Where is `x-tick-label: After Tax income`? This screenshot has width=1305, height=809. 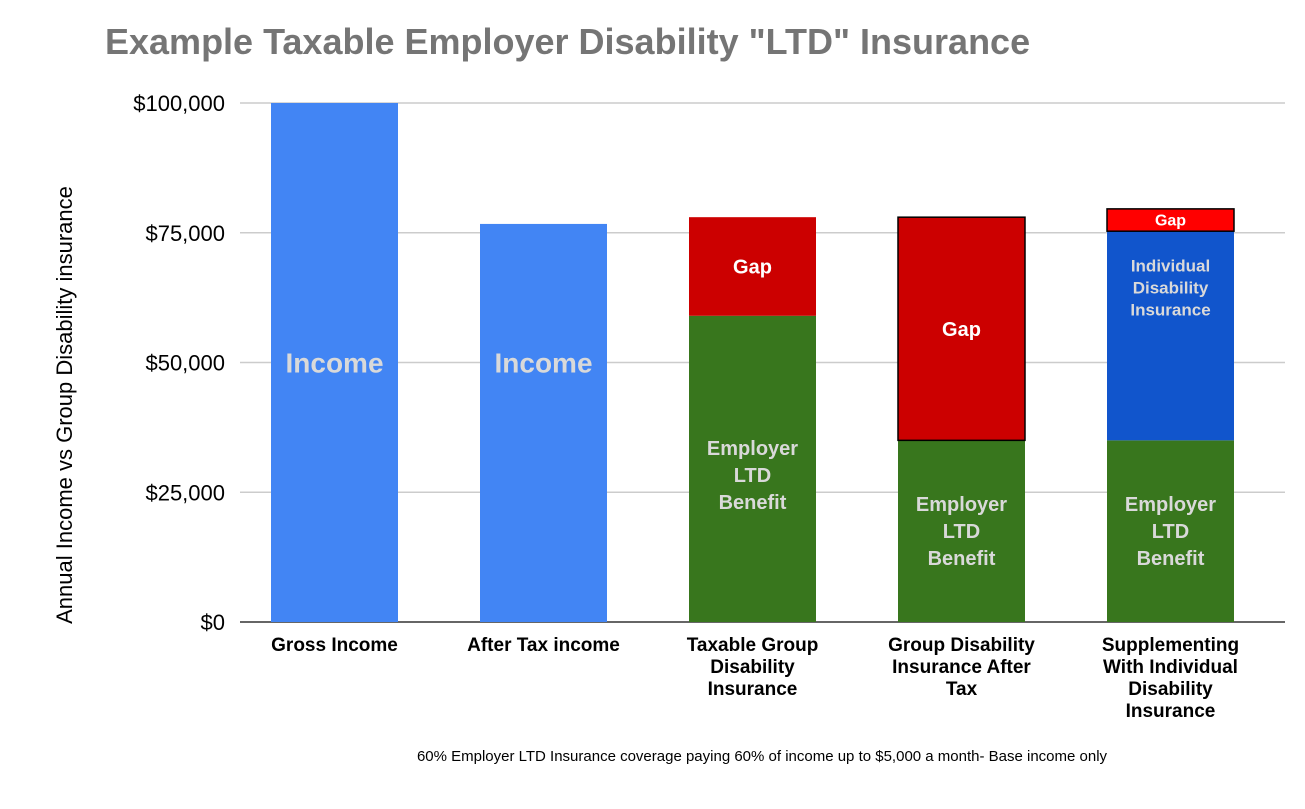 x-tick-label: After Tax income is located at coordinates (543, 645).